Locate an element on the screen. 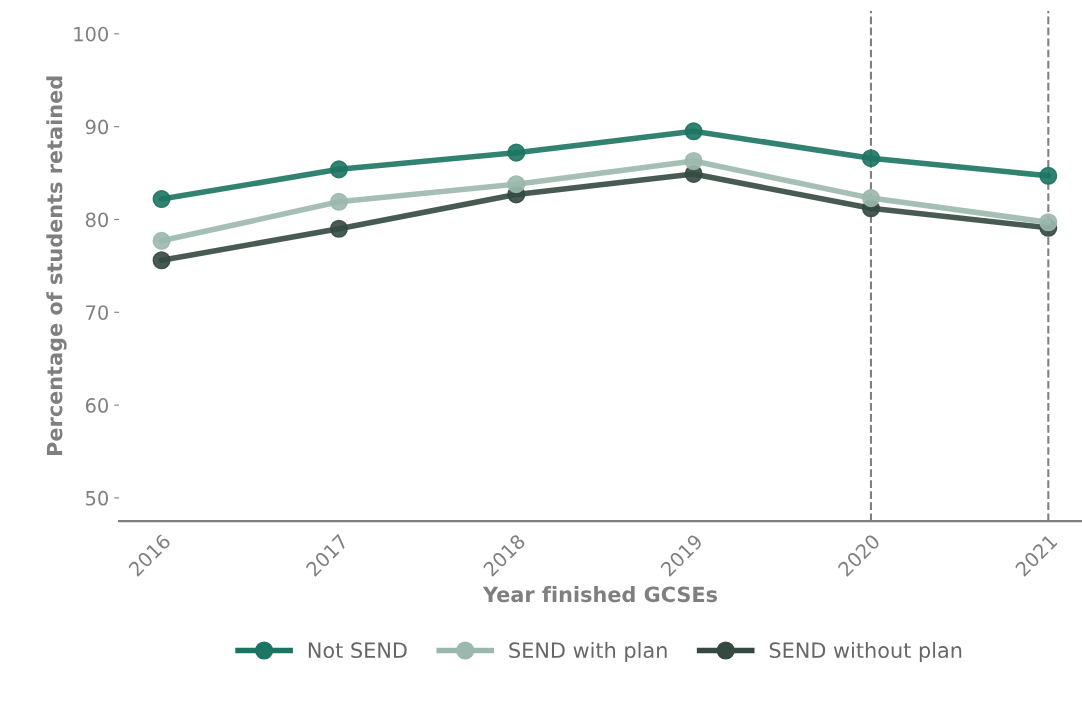 This screenshot has height=709, width=1082. legend-label: Not SEND is located at coordinates (357, 650).